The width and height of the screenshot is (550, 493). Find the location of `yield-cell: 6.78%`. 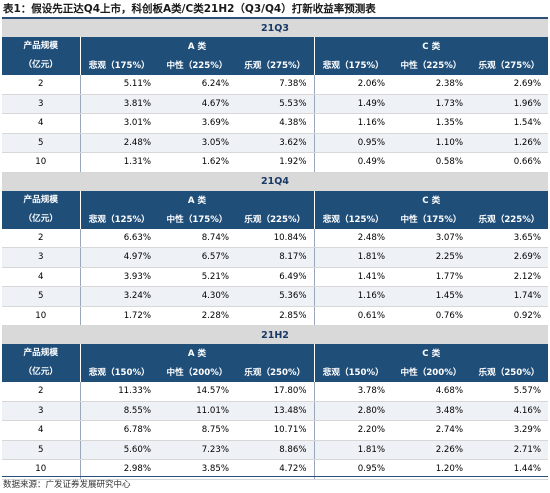

yield-cell: 6.78% is located at coordinates (119, 430).